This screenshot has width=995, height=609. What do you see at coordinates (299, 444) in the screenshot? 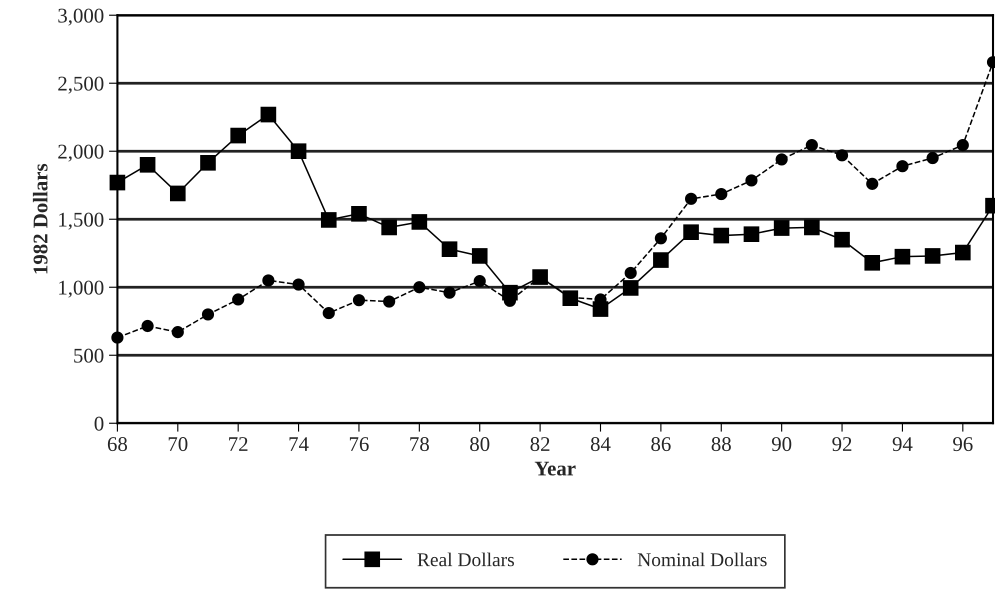
I see `x-tick-label: 74` at bounding box center [299, 444].